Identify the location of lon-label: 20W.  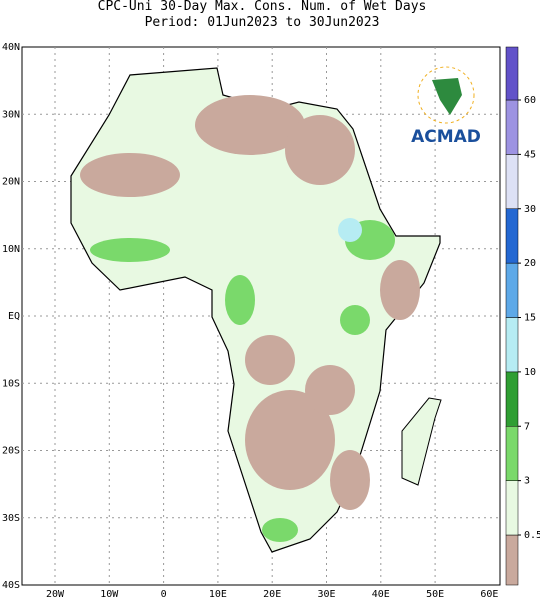
(55, 594).